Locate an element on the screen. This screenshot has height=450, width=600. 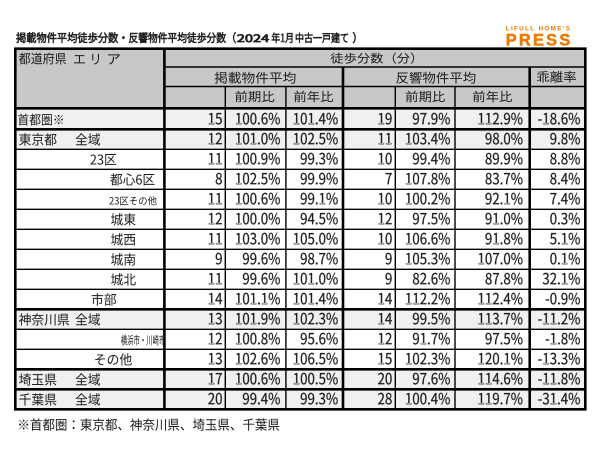
svg-text: PRESS is located at coordinates (538, 41).